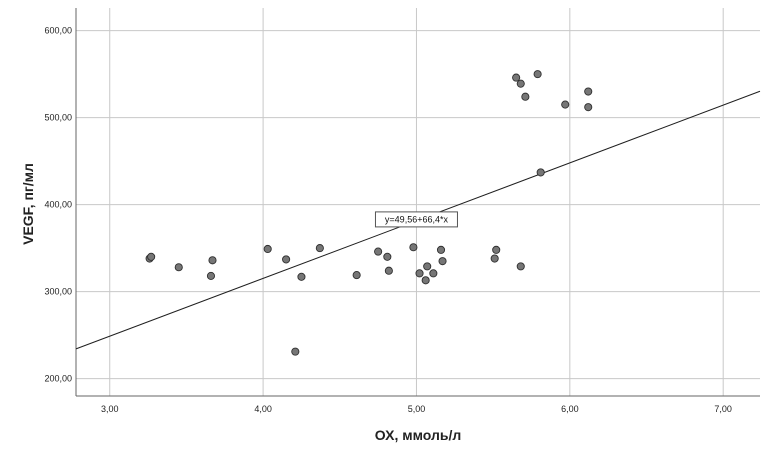  I want to click on regression-equation-box, so click(416, 219).